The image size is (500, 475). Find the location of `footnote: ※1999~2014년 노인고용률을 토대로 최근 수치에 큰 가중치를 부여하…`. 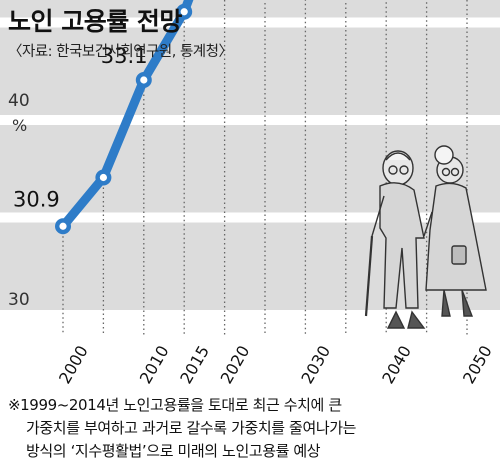

footnote: ※1999~2014년 노인고용률을 토대로 최근 수치에 큰 가중치를 부여하… is located at coordinates (251, 428).